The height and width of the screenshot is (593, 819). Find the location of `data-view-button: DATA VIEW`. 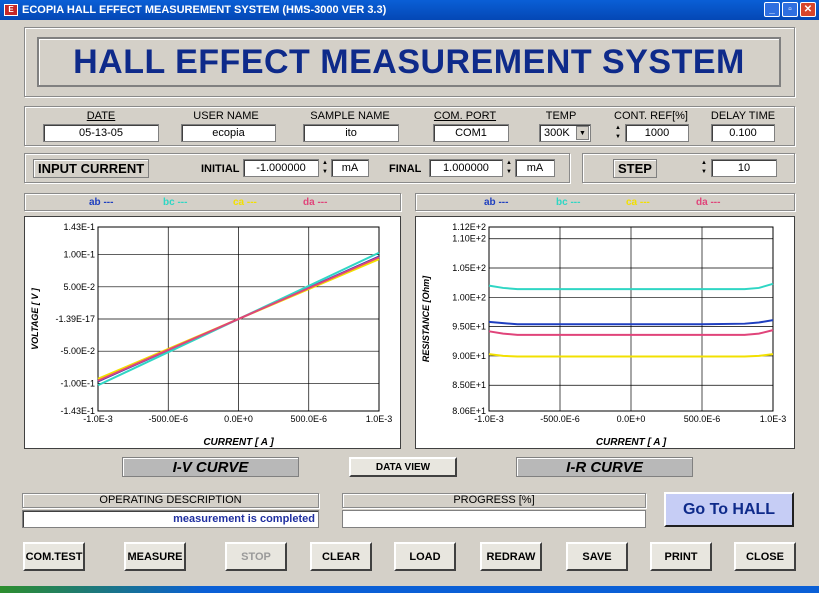

data-view-button: DATA VIEW is located at coordinates (403, 467).